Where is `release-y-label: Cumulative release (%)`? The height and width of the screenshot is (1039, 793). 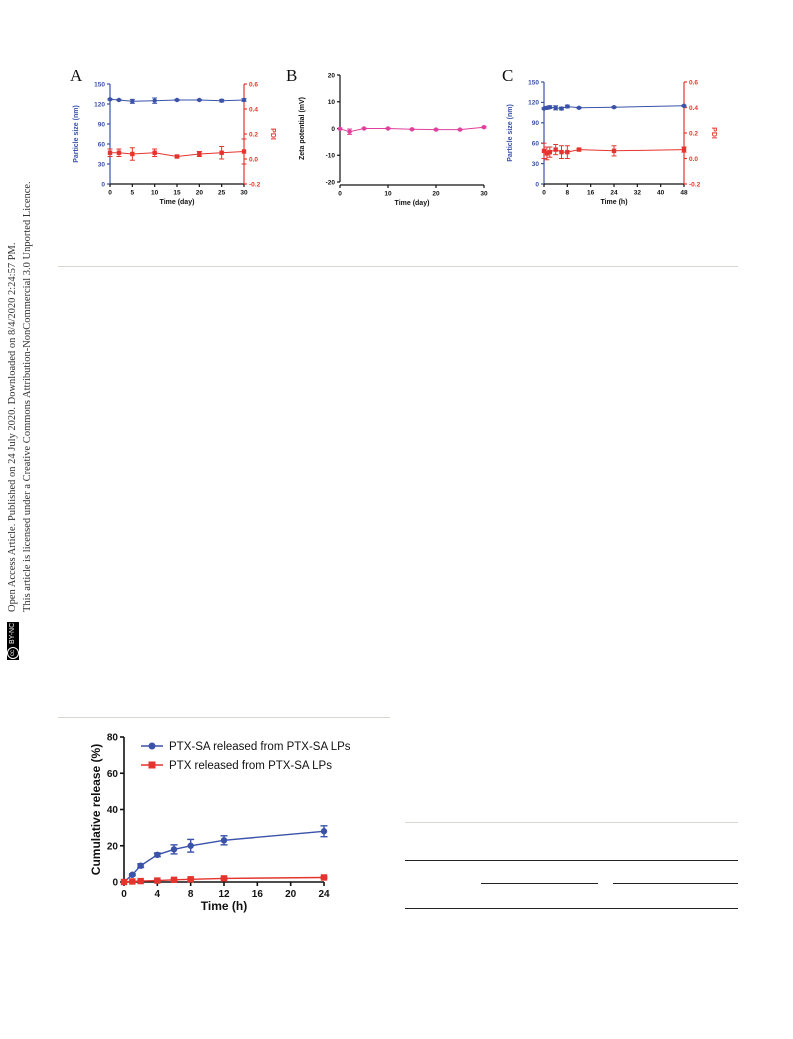 release-y-label: Cumulative release (%) is located at coordinates (96, 809).